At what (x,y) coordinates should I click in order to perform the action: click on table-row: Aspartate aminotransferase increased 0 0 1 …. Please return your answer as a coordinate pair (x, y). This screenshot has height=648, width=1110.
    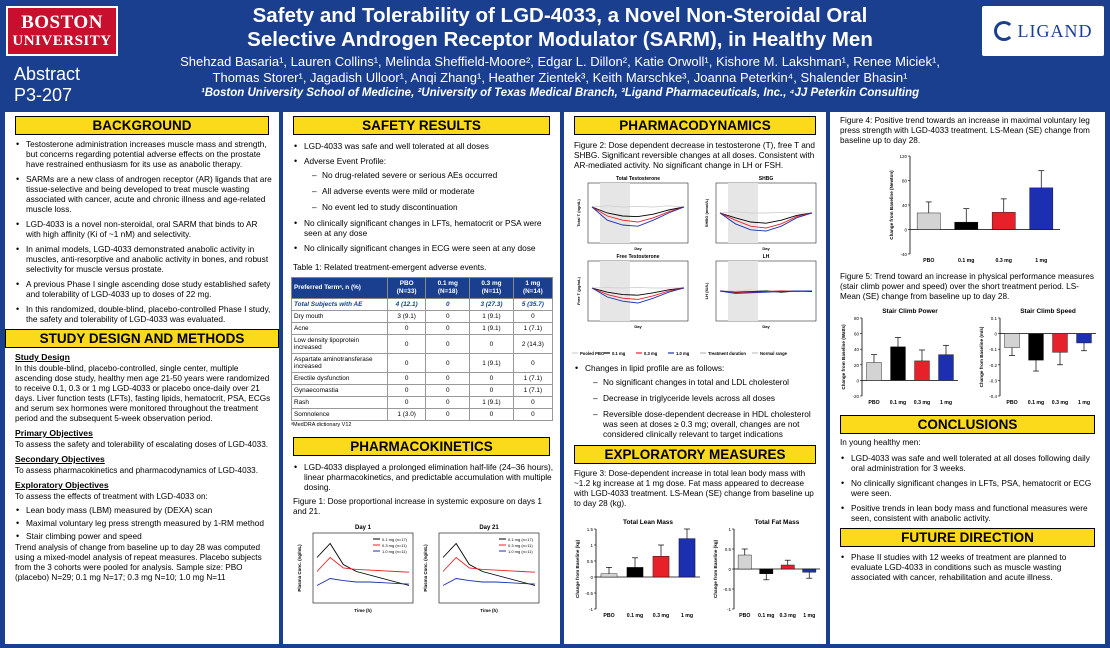
    Looking at the image, I should click on (422, 363).